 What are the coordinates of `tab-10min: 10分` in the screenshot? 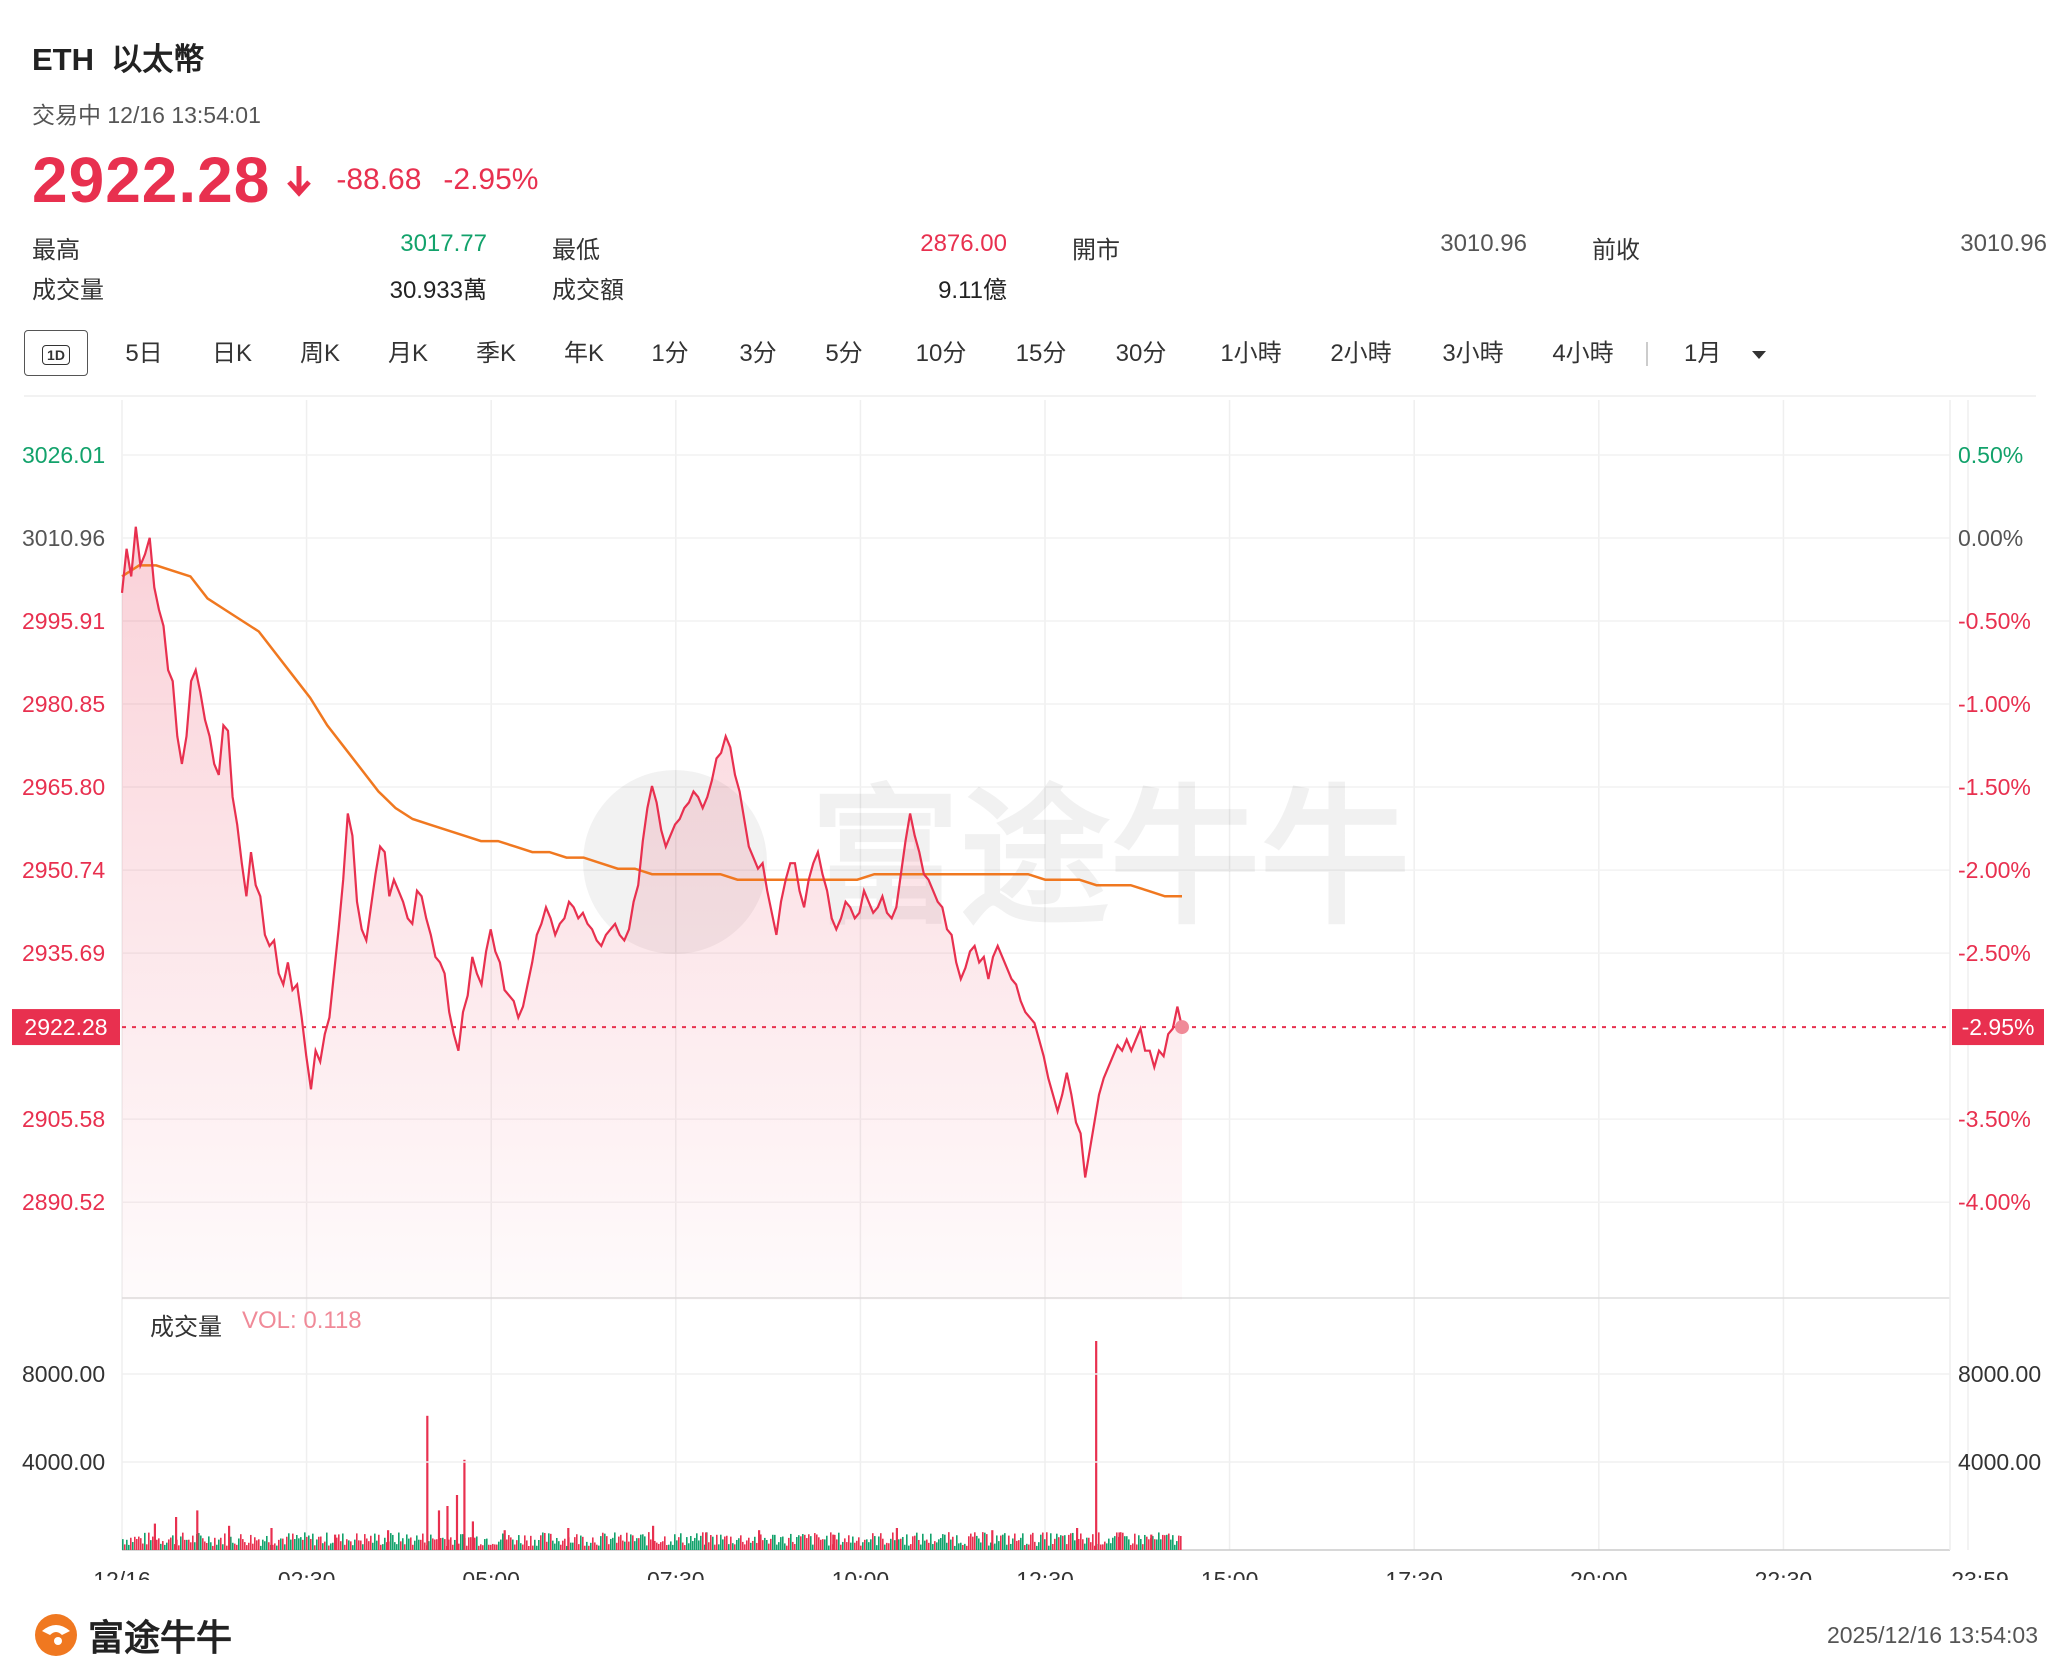 It's located at (941, 353).